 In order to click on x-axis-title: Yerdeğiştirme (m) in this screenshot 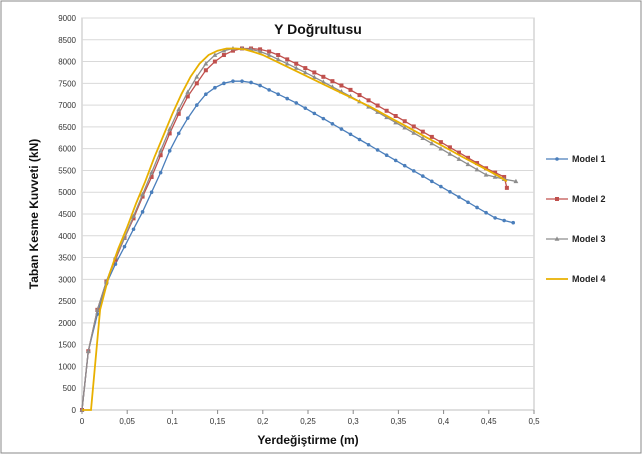, I will do `click(307, 440)`.